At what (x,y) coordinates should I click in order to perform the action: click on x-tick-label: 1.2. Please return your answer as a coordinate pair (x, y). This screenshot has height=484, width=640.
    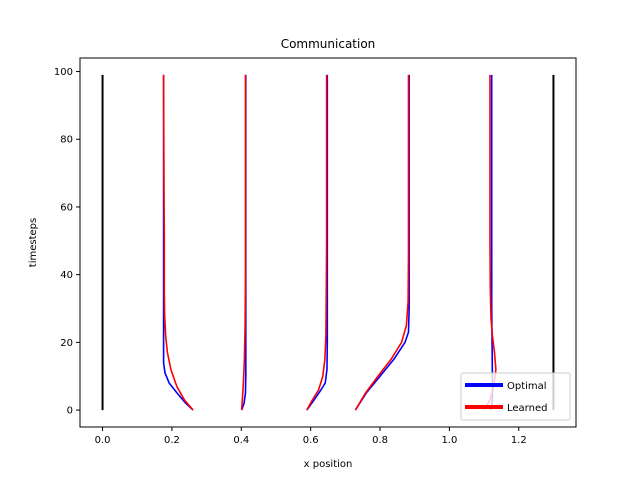
    Looking at the image, I should click on (519, 440).